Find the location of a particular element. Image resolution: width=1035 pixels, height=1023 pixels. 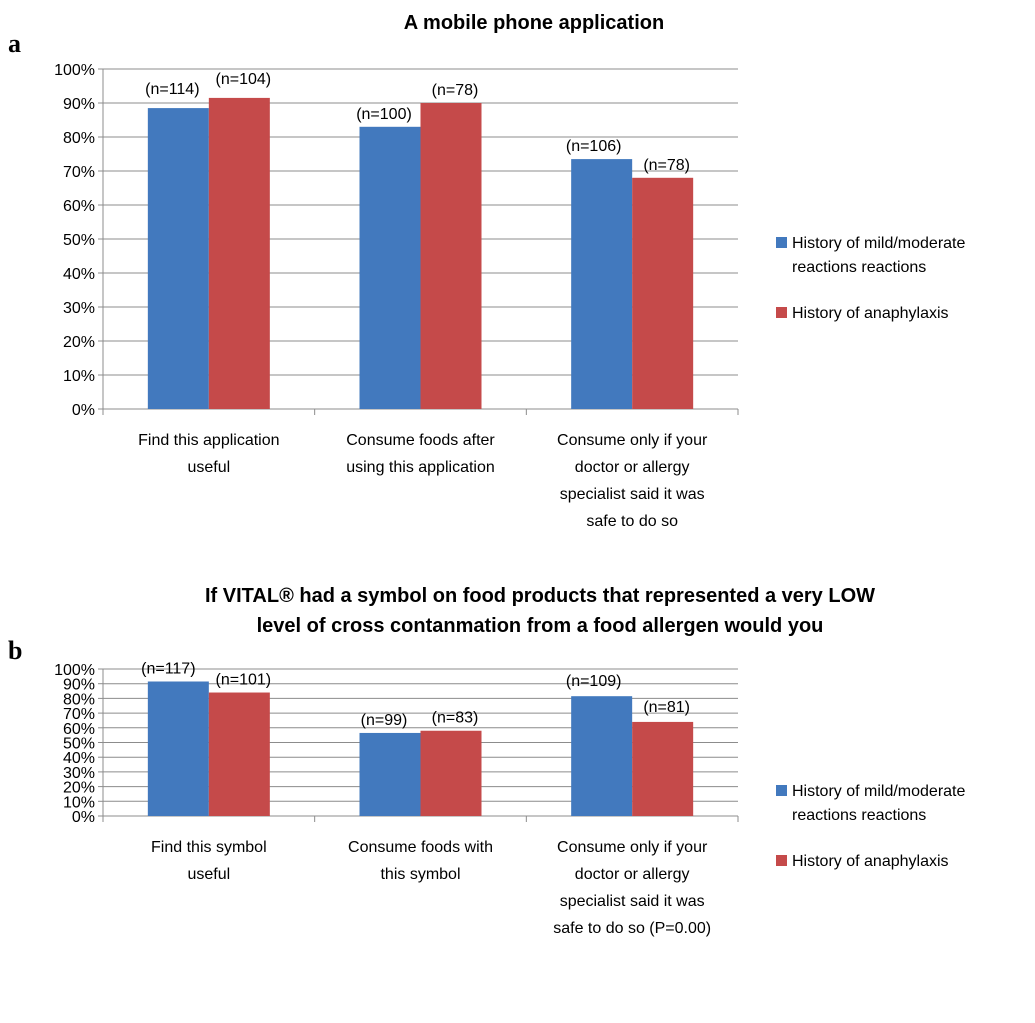

category-label: Find this application is located at coordinates (208, 440).